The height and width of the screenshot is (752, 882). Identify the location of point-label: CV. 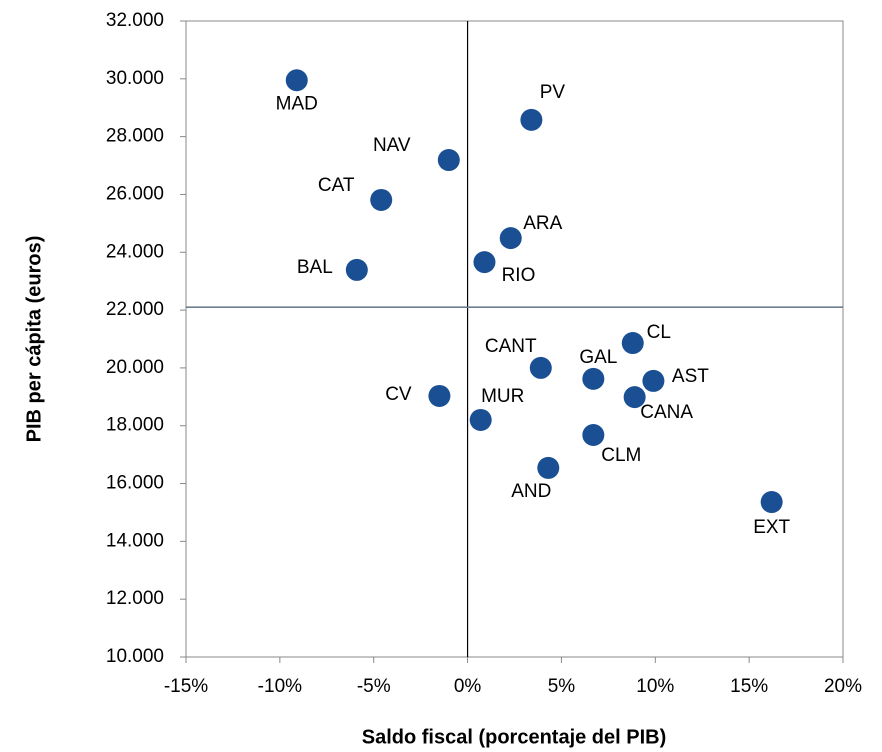
(398, 394).